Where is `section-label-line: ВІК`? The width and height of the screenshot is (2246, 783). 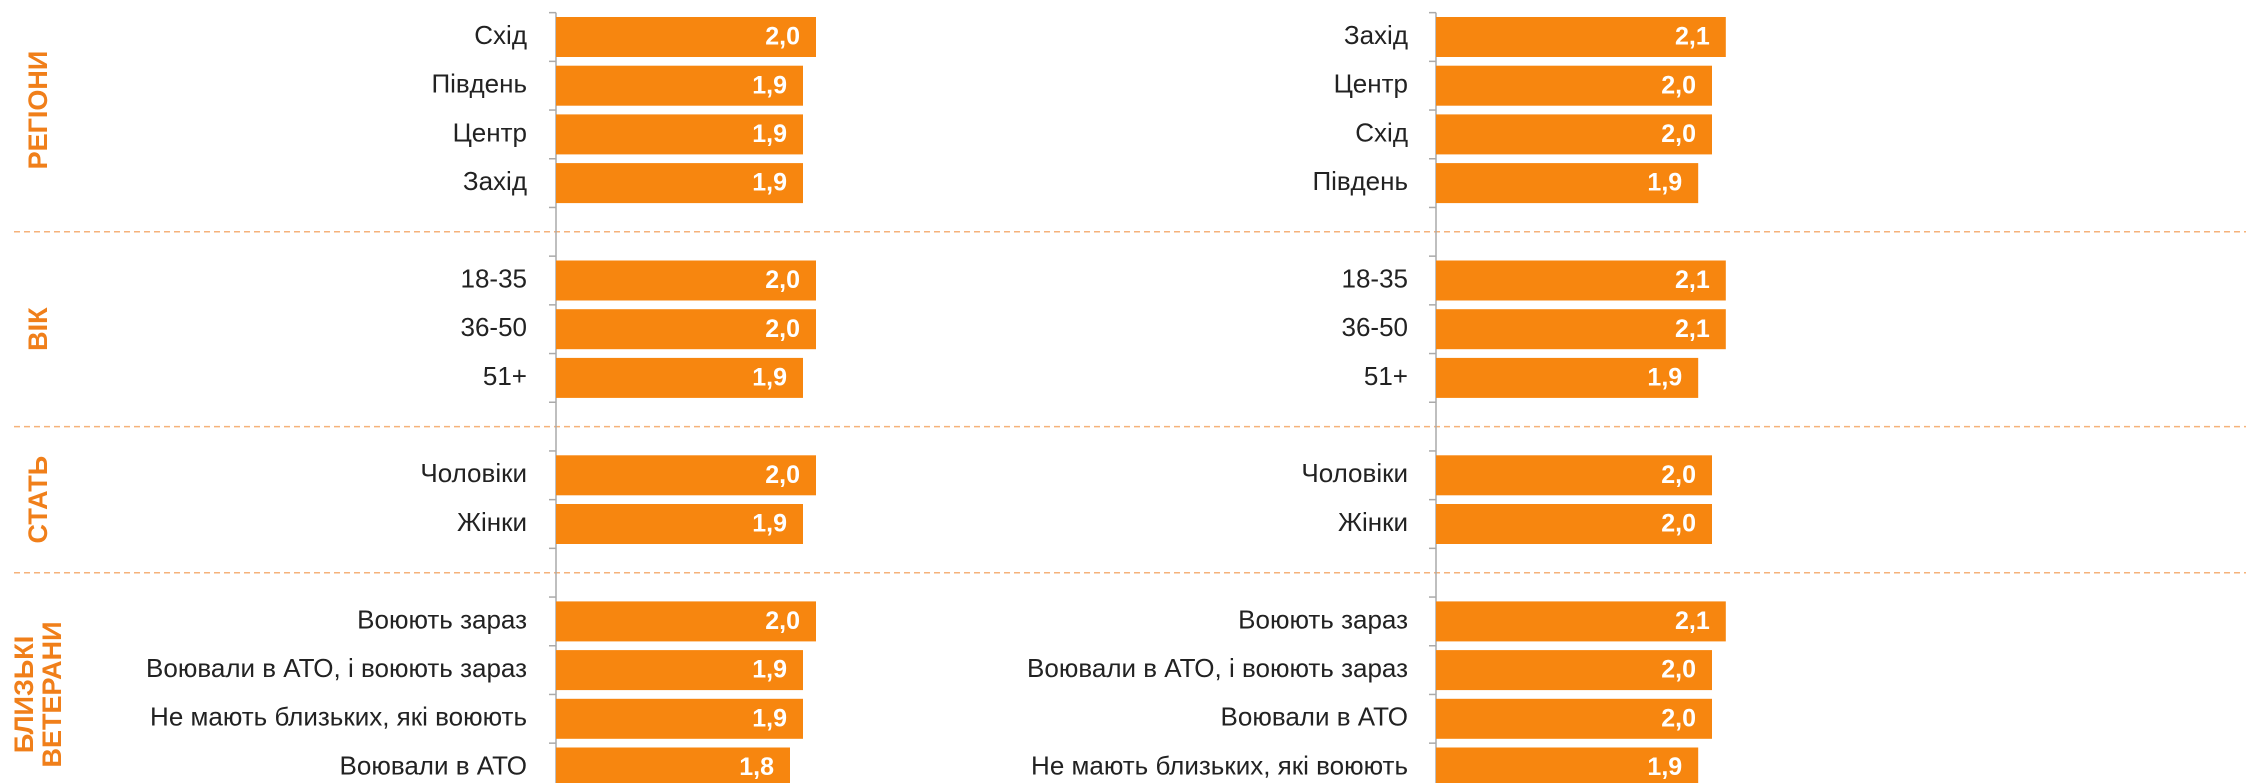 section-label-line: ВІК is located at coordinates (38, 329).